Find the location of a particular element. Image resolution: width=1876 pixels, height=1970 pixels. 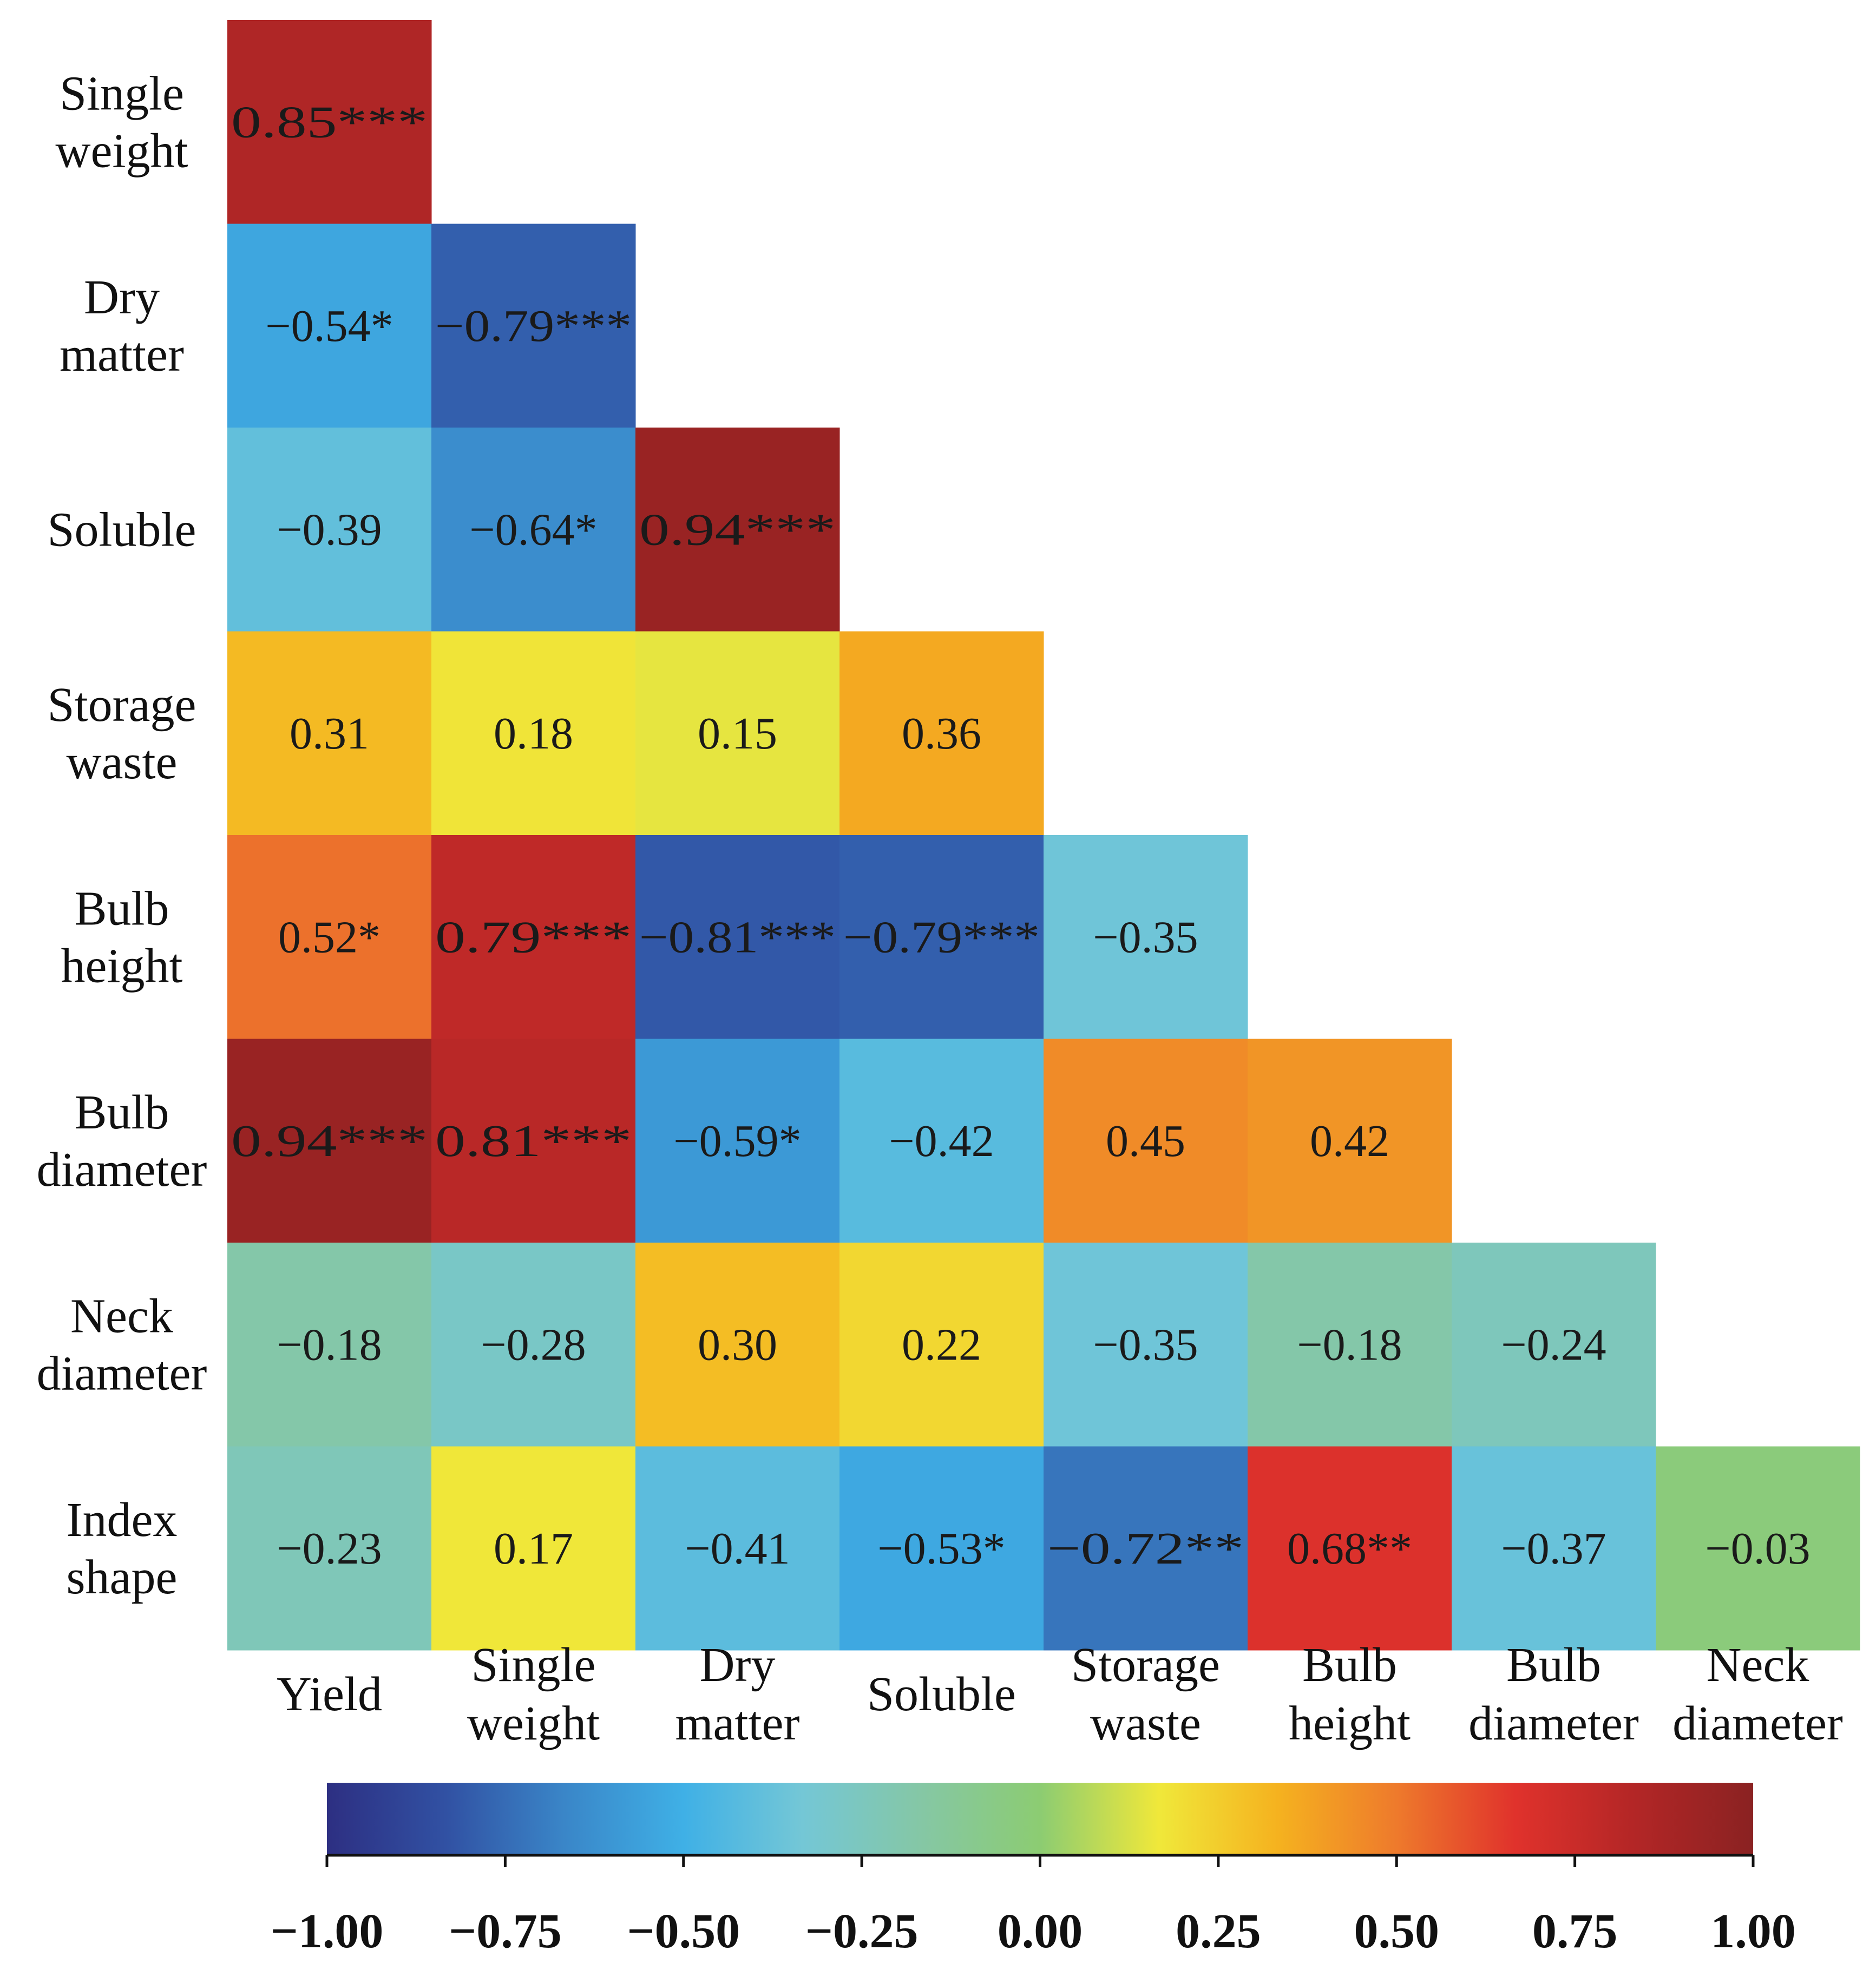

heatmap-cell: −0.03 is located at coordinates (1758, 1548).